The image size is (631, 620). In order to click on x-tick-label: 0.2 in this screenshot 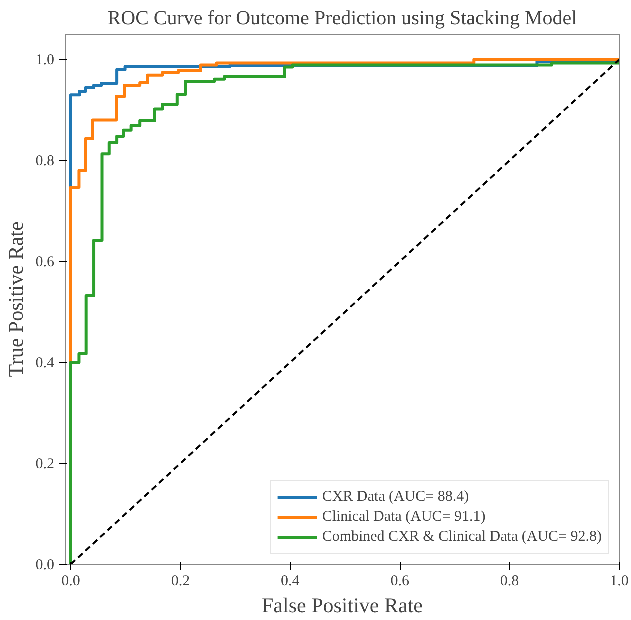, I will do `click(180, 582)`.